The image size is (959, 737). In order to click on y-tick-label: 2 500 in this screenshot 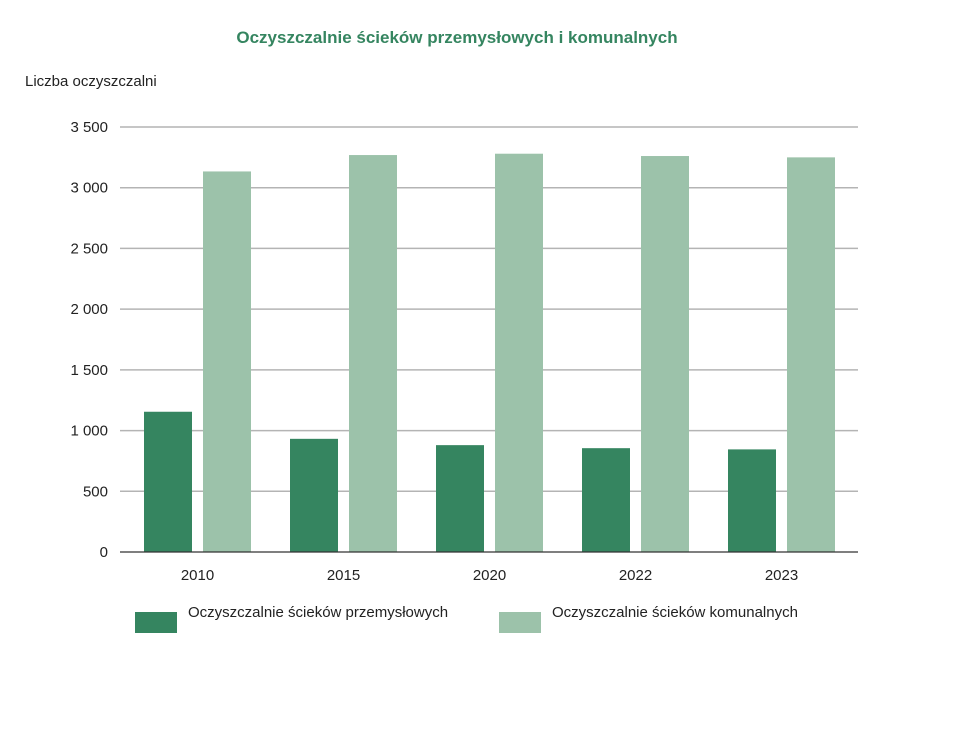, I will do `click(89, 248)`.